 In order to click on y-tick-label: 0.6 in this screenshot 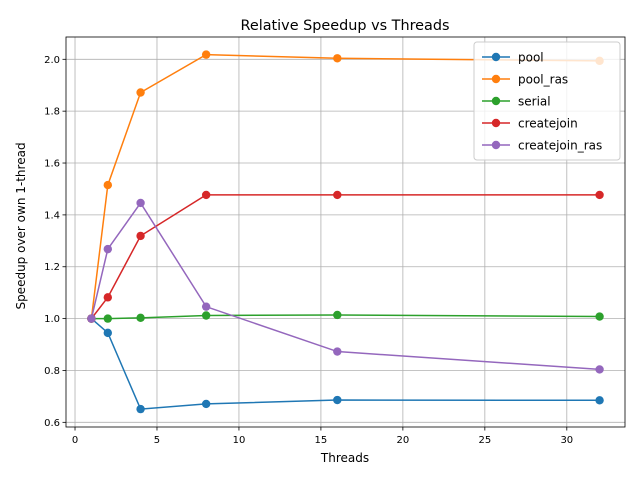, I will do `click(52, 423)`.